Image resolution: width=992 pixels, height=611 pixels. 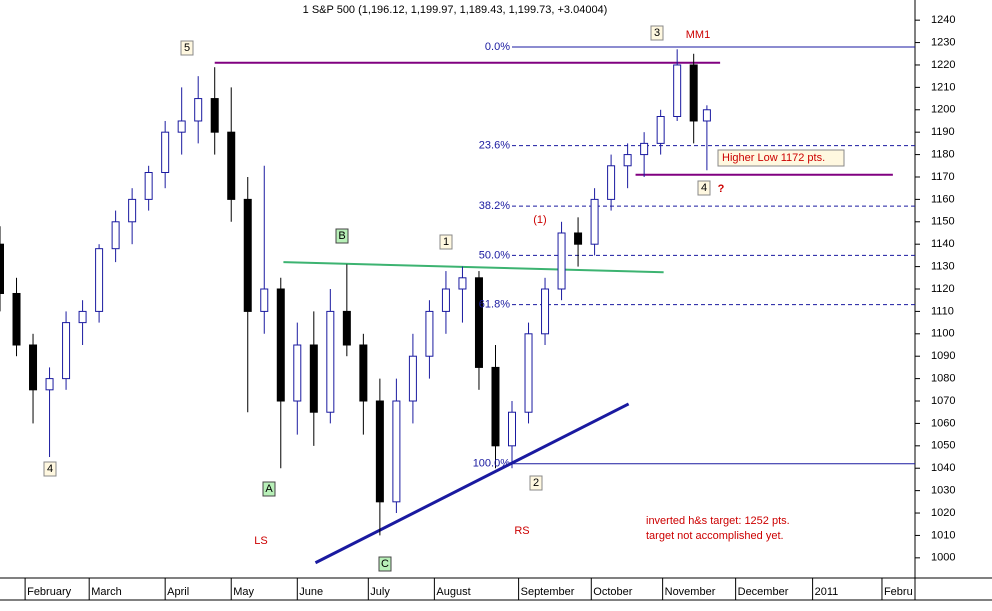 I want to click on y-tick-label: 1130, so click(x=943, y=267).